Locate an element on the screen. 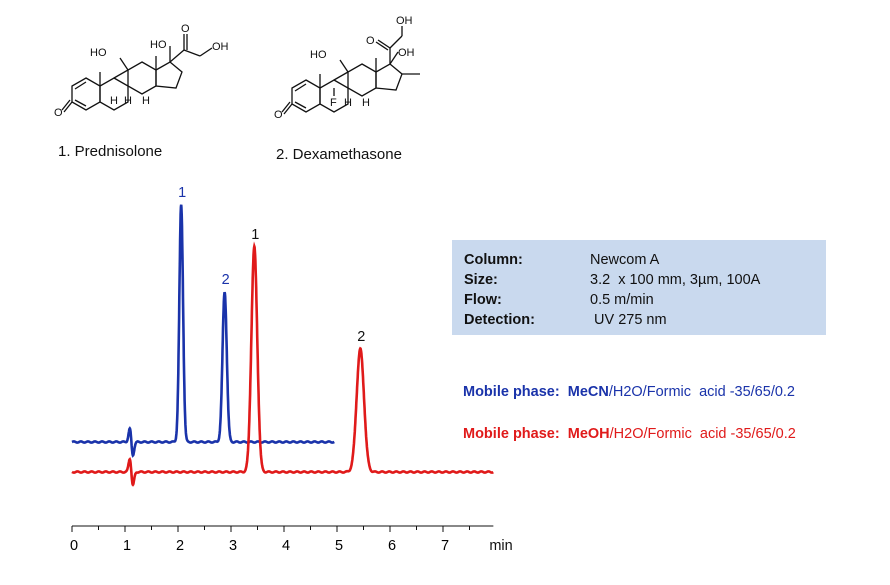  condition-key: Column: is located at coordinates (493, 260).